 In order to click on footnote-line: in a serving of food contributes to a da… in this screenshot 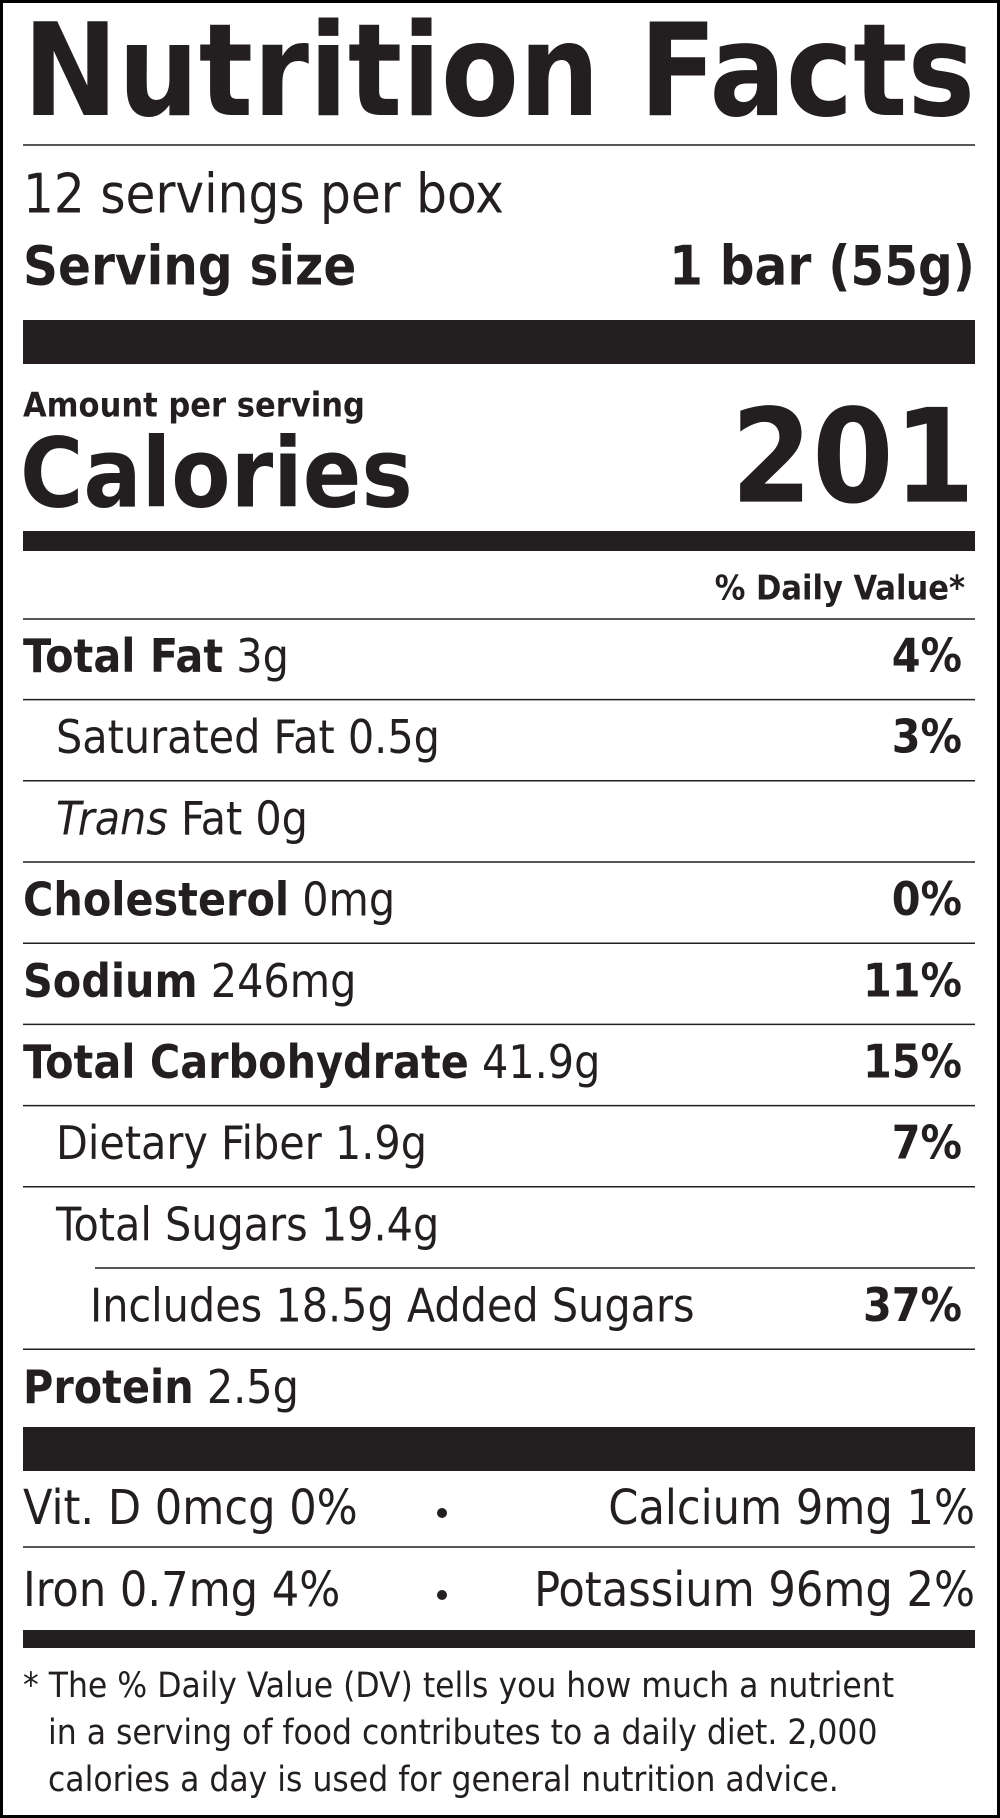, I will do `click(463, 1733)`.